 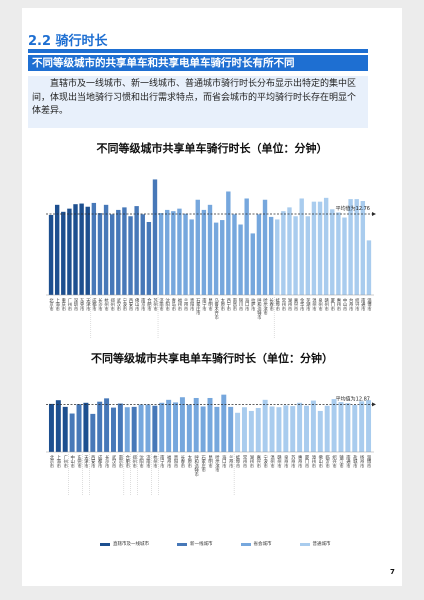 What do you see at coordinates (228, 305) in the screenshot?
I see `x-tick-label: 西宁市` at bounding box center [228, 305].